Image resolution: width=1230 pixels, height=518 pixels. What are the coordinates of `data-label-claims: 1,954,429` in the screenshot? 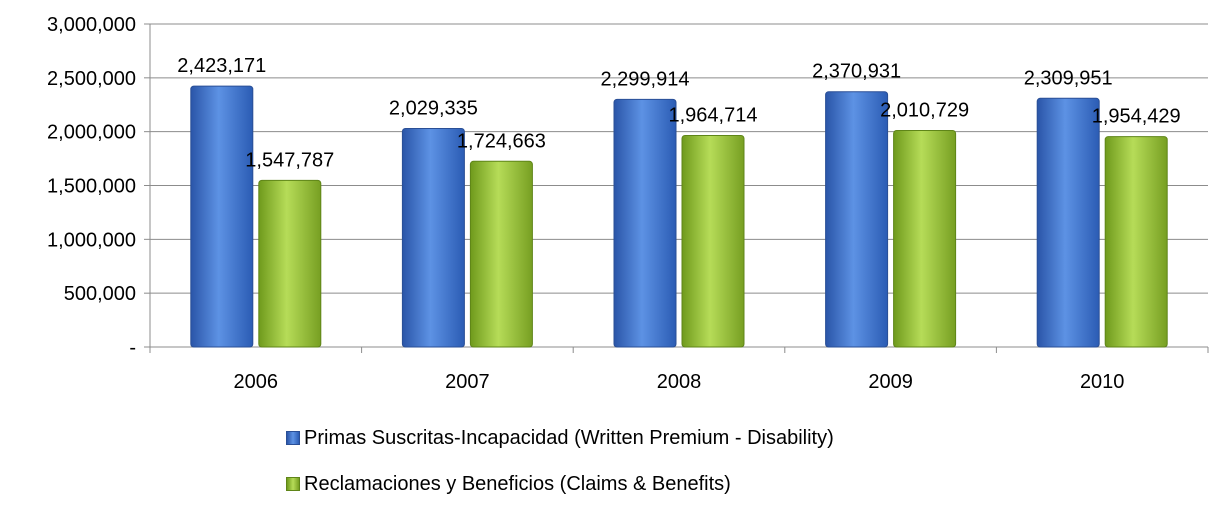 It's located at (1136, 117).